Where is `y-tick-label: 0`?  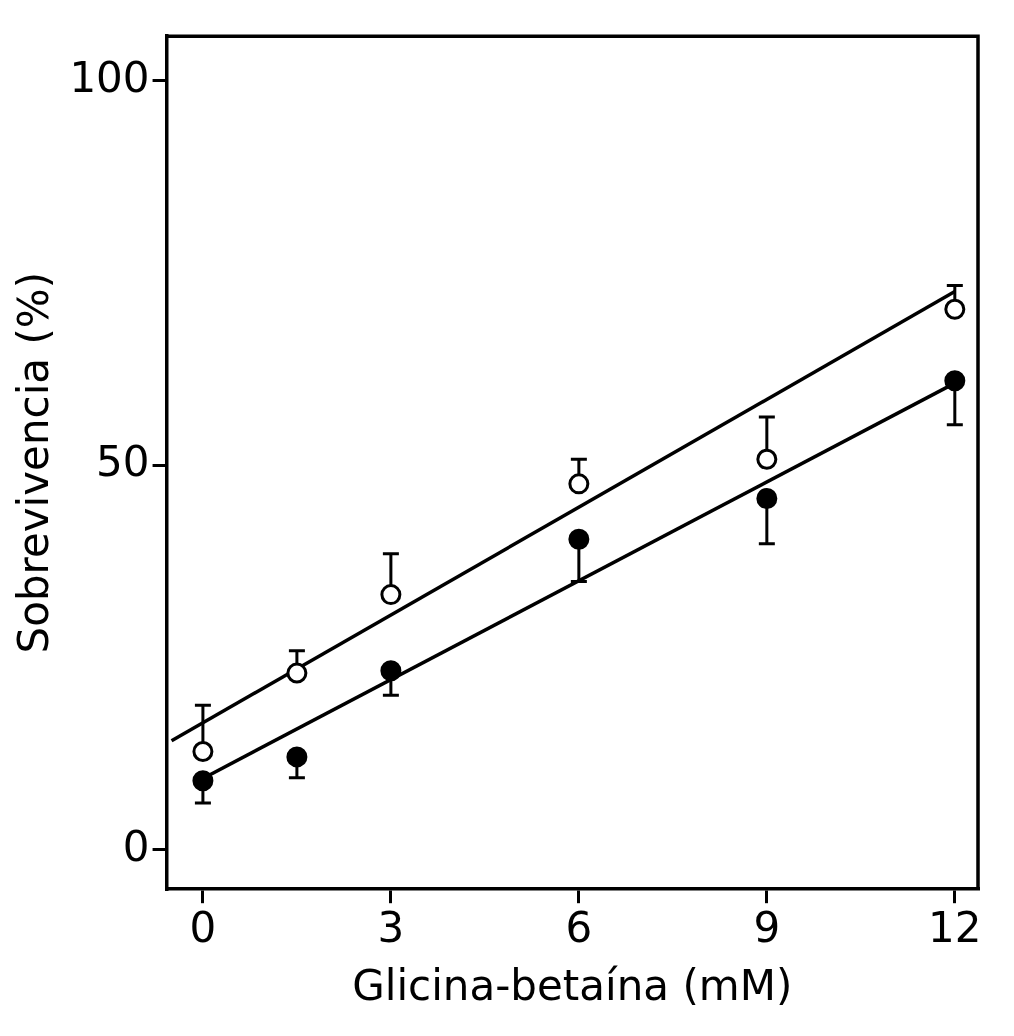
y-tick-label: 0 is located at coordinates (136, 846).